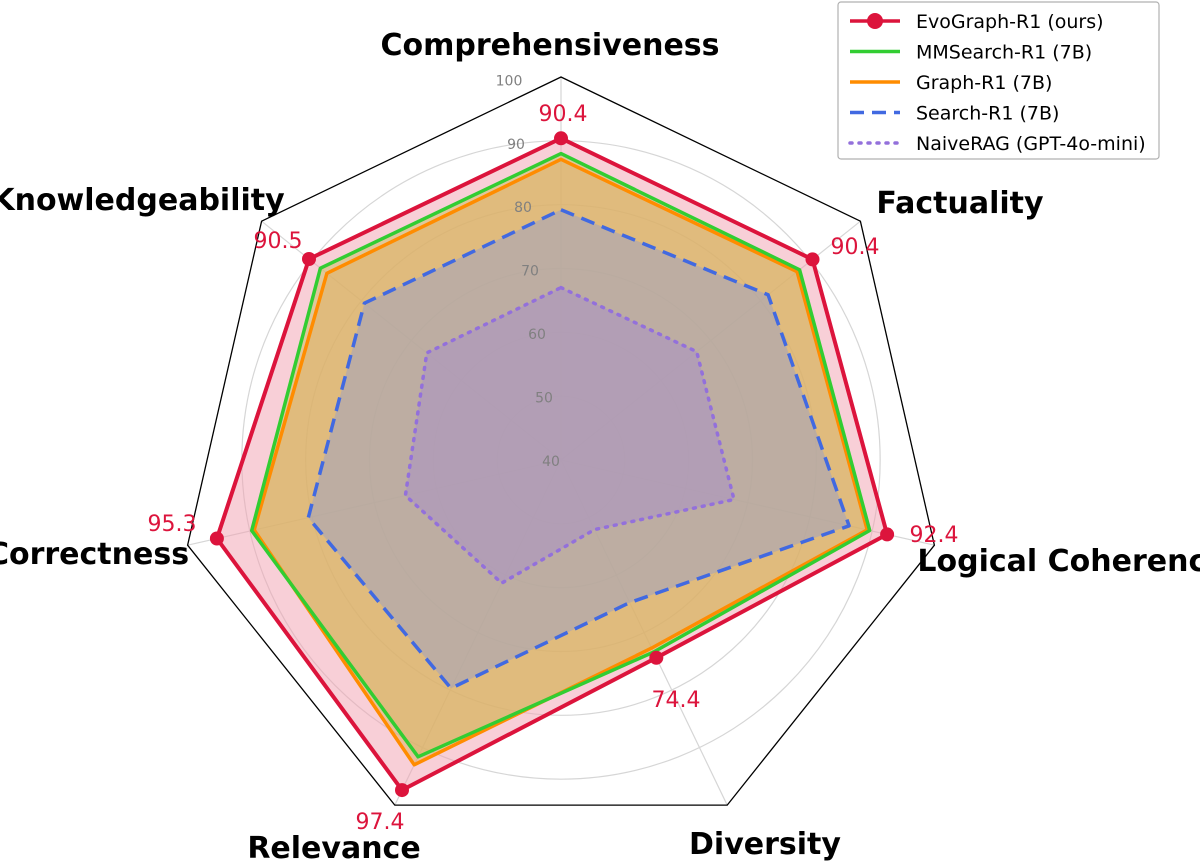  What do you see at coordinates (1004, 53) in the screenshot?
I see `legend-label-mmsearch-r1-7b: MMSearch-R1 (7B)` at bounding box center [1004, 53].